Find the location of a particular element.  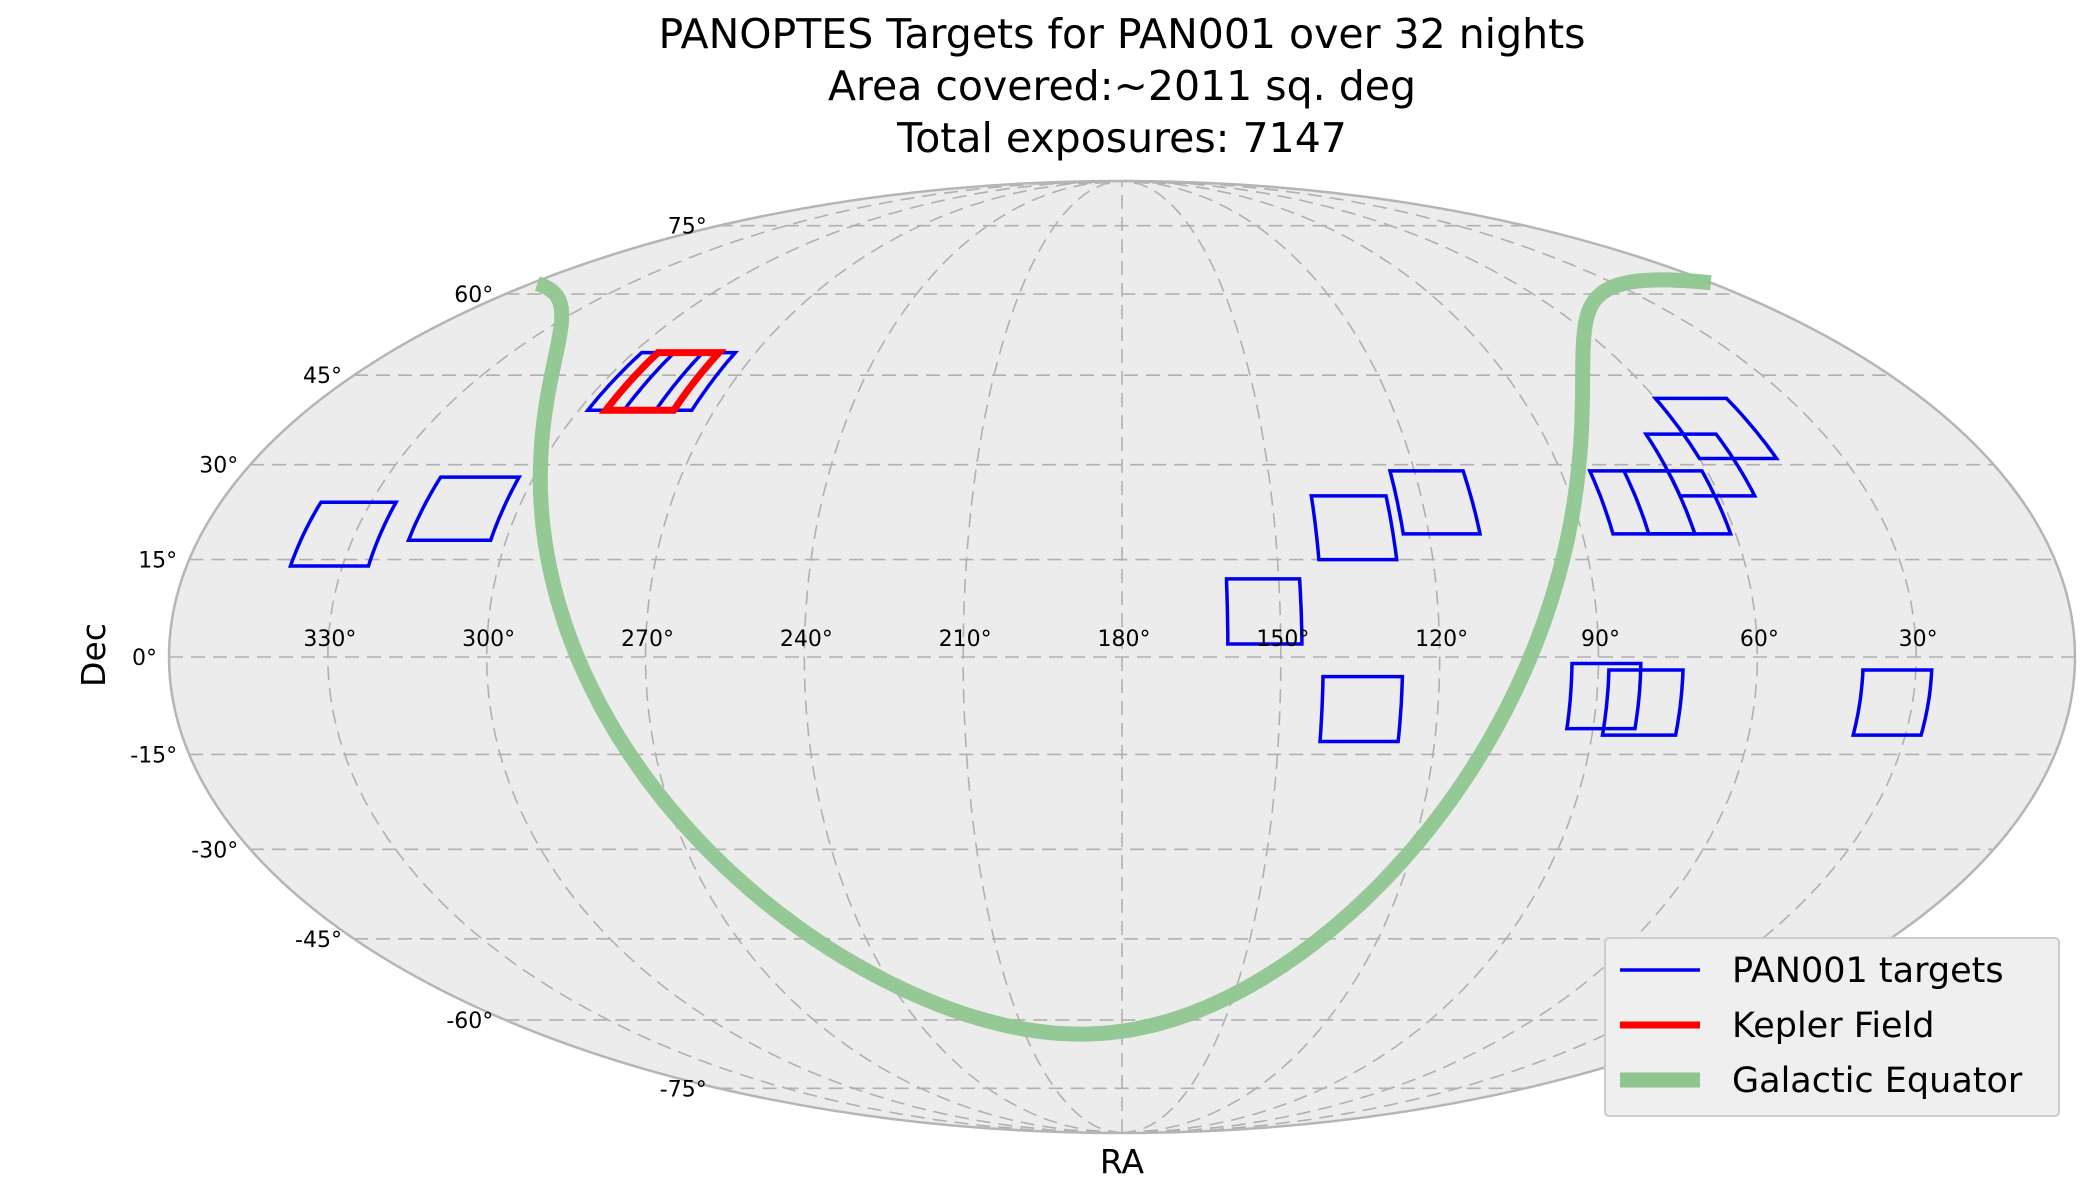

legend-box is located at coordinates (1832, 1027).